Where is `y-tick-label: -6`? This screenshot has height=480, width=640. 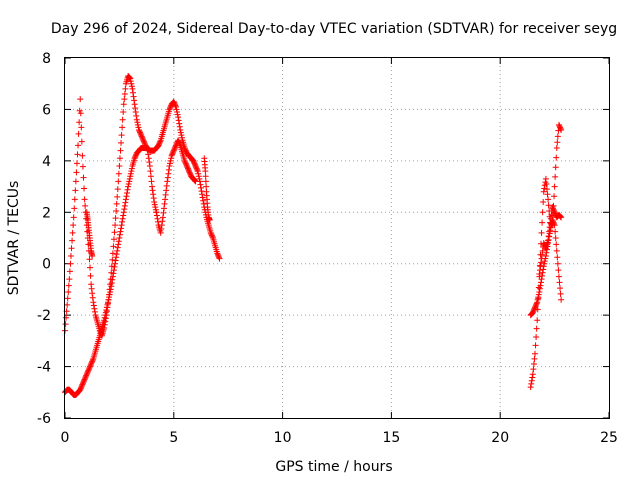
y-tick-label: -6 is located at coordinates (44, 419).